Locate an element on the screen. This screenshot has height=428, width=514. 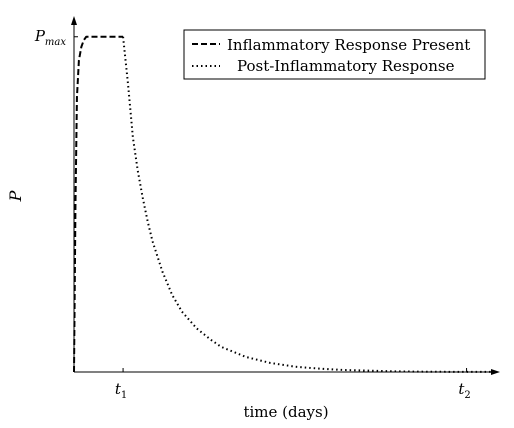
y-tick-label-0: Pmax is located at coordinates (50, 37).